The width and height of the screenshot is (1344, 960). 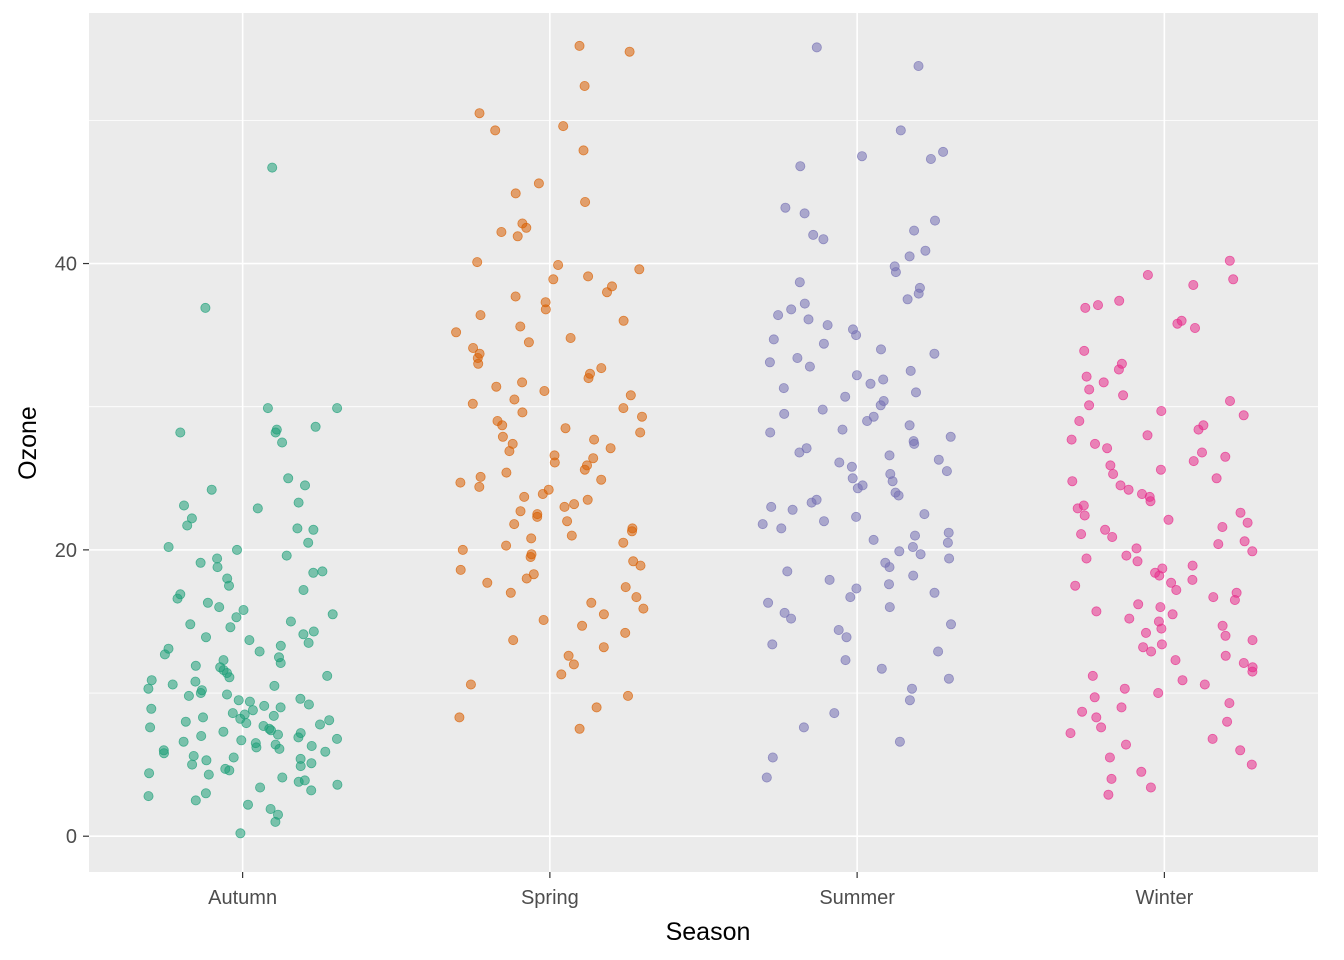 I want to click on y-tick-label: 20, so click(x=66, y=551).